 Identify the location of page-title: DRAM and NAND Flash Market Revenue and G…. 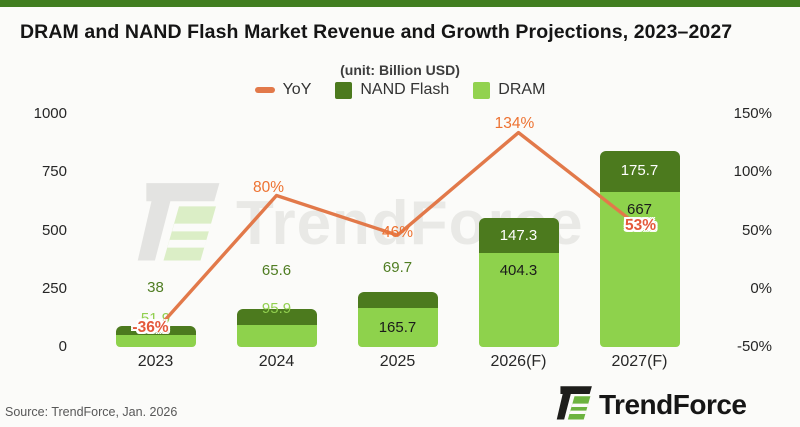
(376, 32).